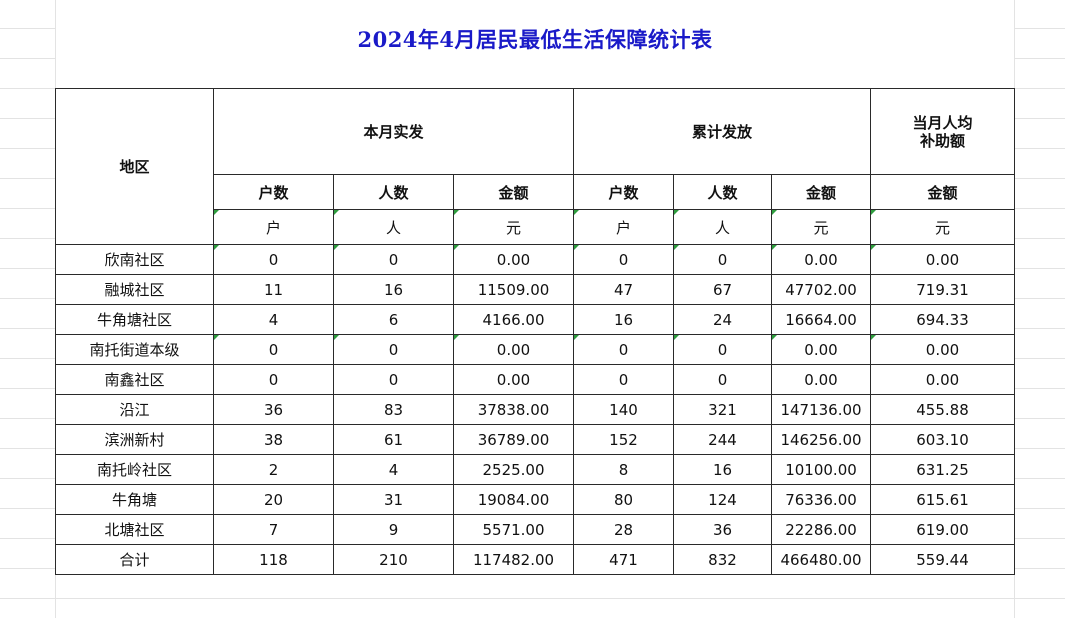 Image resolution: width=1065 pixels, height=618 pixels. I want to click on cell-region: 北塘社区, so click(134, 529).